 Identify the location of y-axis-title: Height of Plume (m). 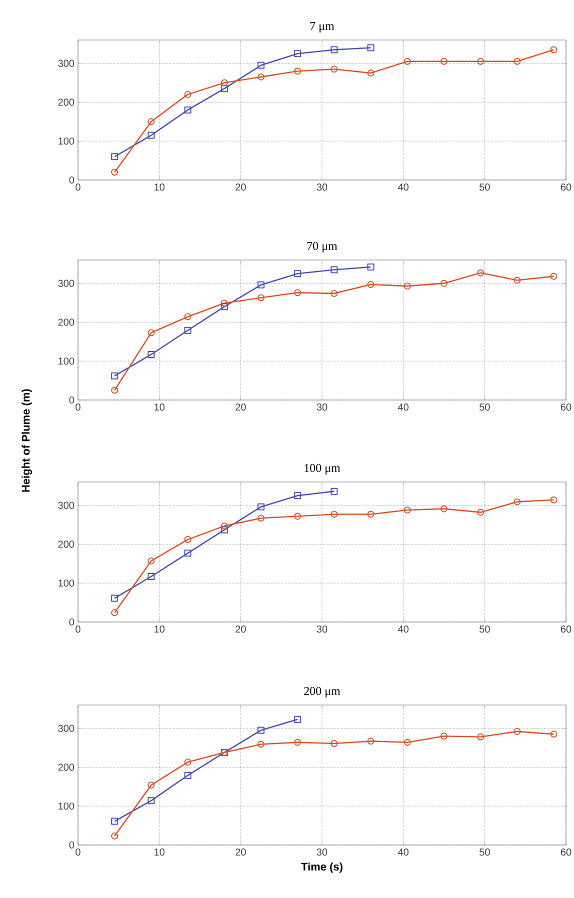
(27, 440).